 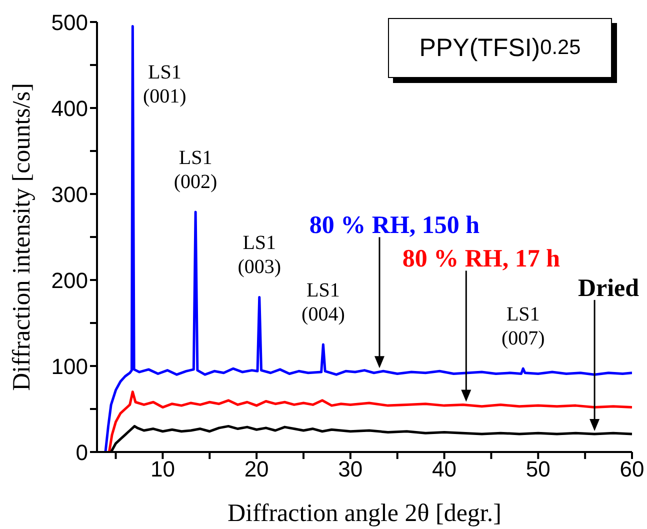 I want to click on text: 80 % RH, 17 h, so click(x=481, y=259).